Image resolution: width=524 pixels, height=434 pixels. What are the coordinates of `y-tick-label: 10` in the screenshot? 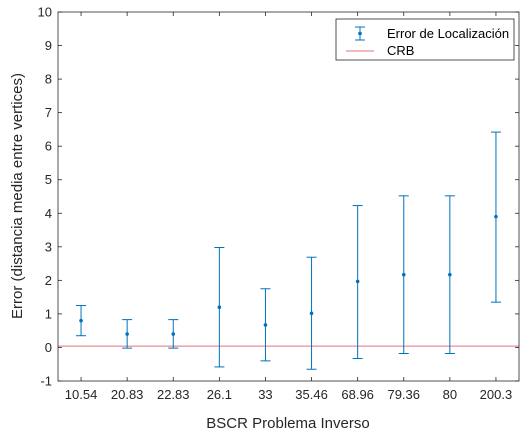 It's located at (45, 12).